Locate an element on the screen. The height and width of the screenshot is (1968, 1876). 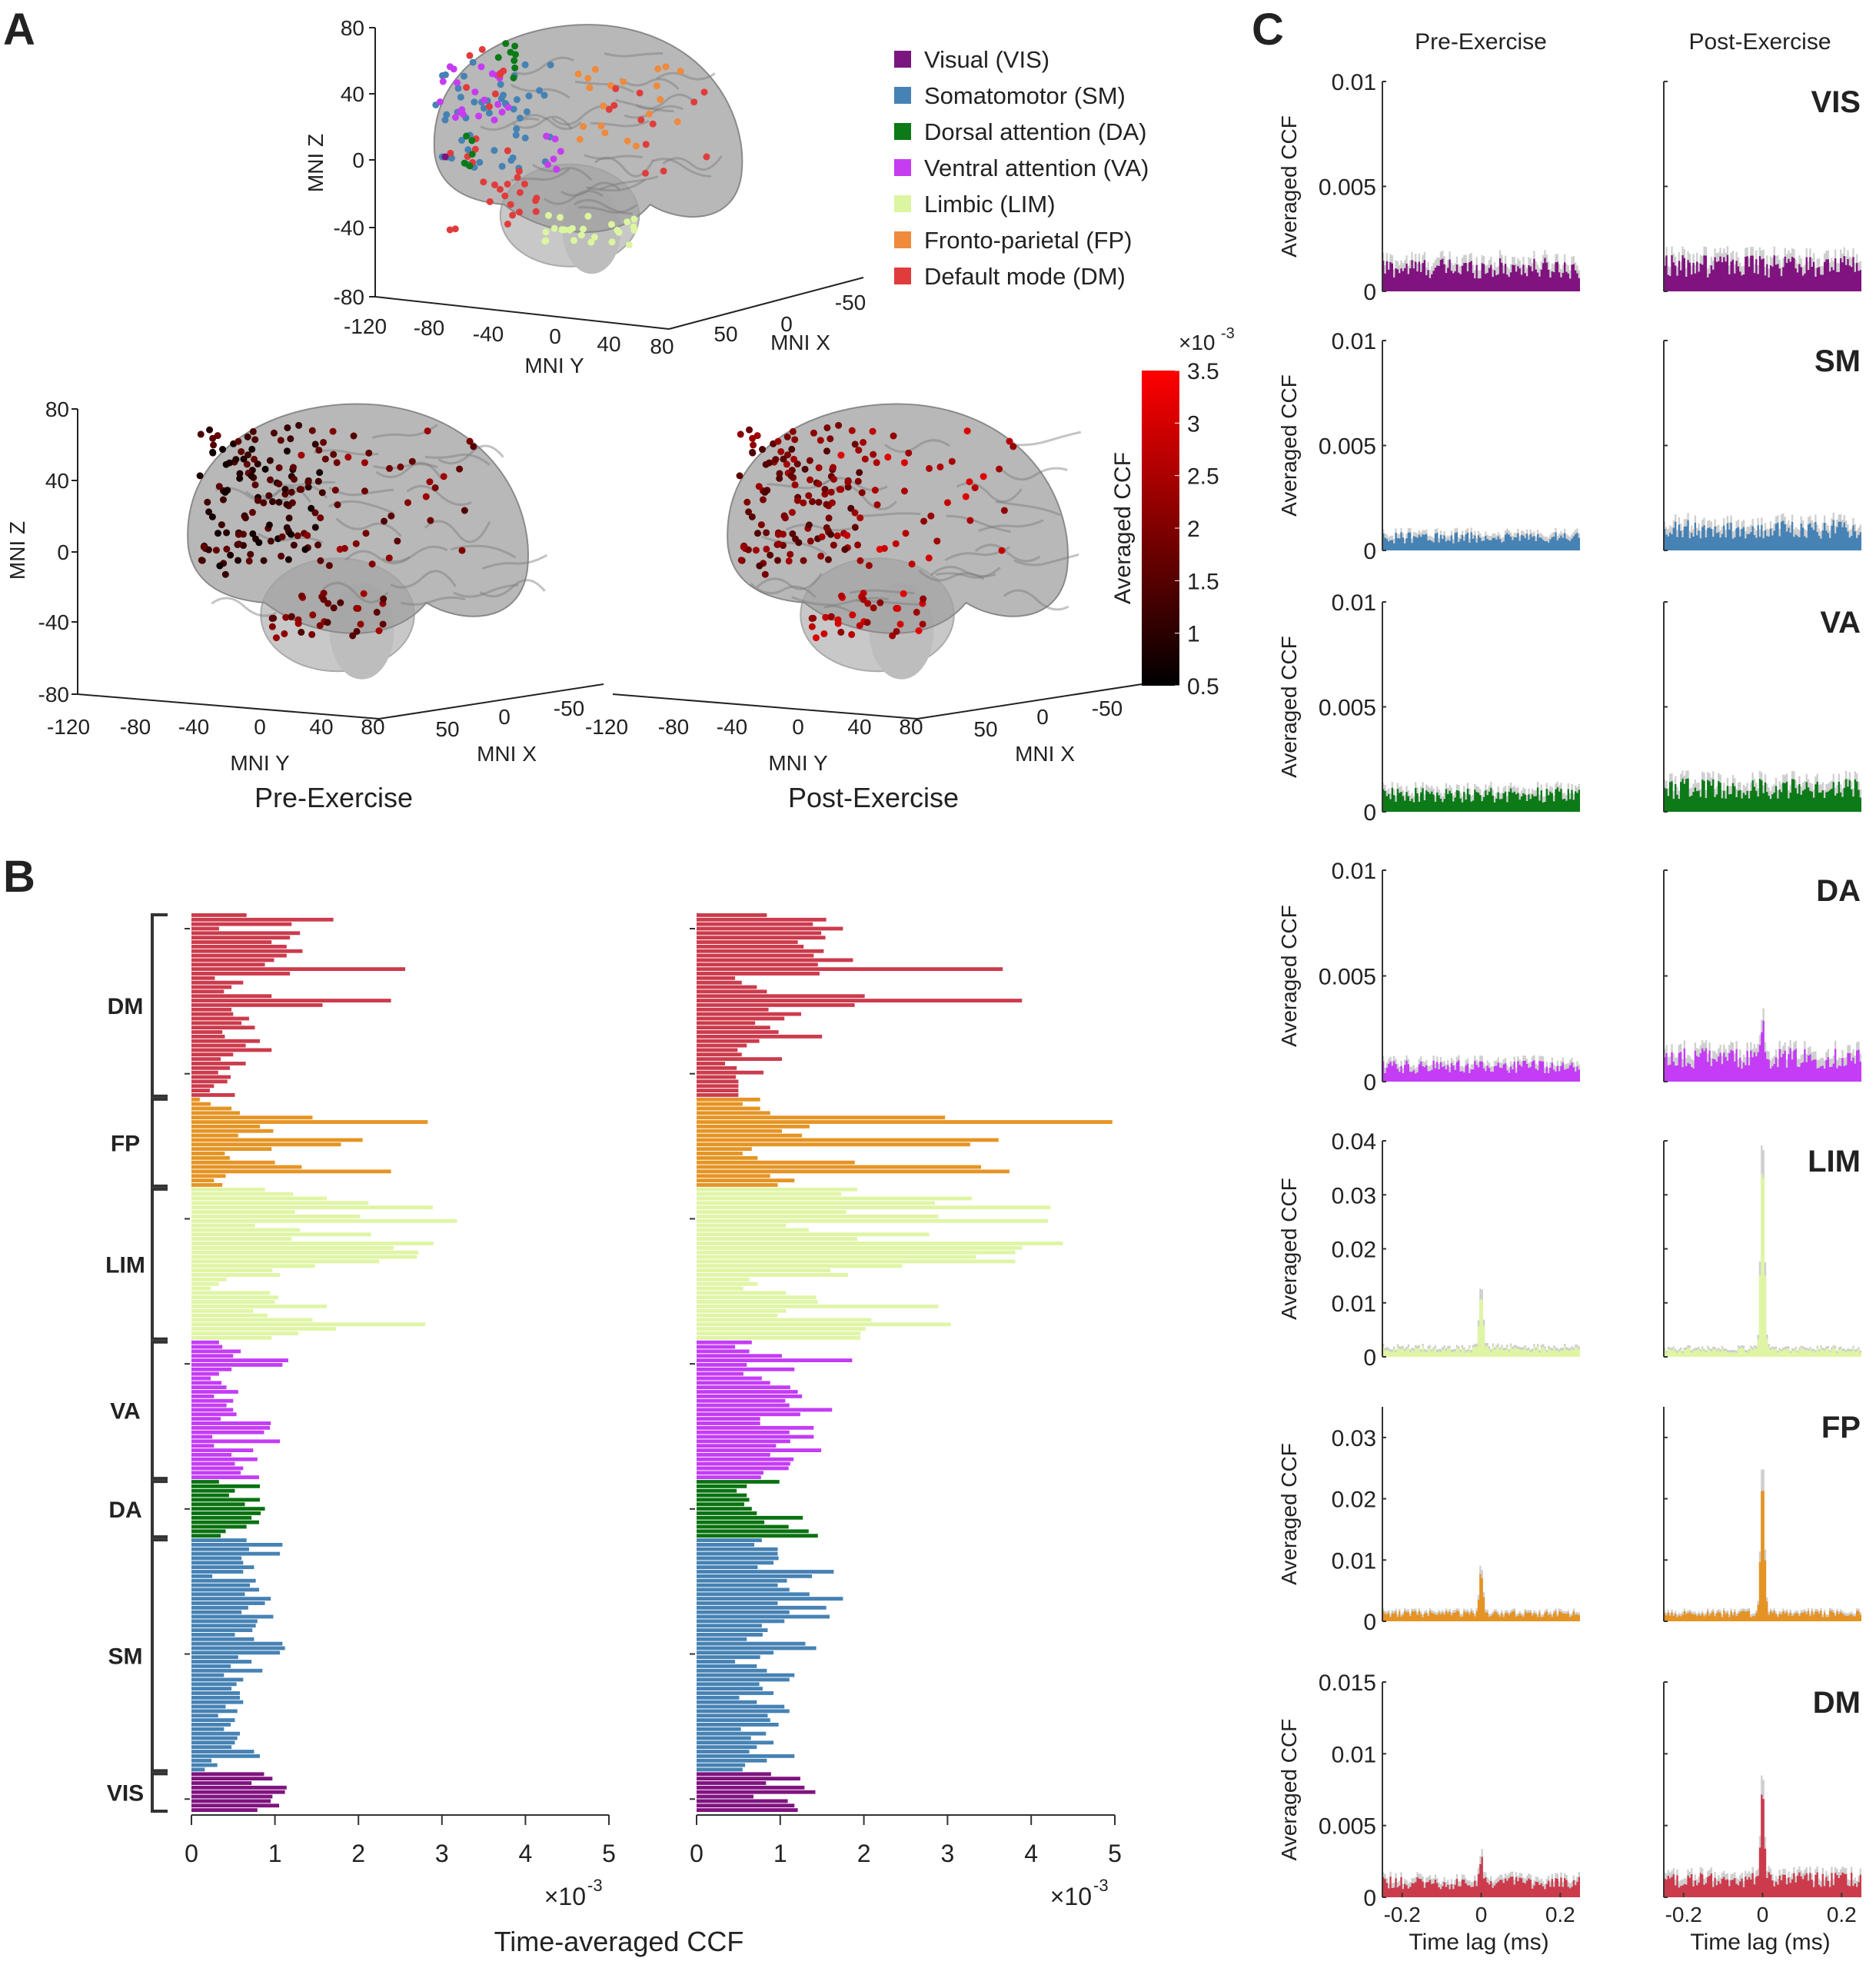
y-tick-label: -80 is located at coordinates (429, 328).